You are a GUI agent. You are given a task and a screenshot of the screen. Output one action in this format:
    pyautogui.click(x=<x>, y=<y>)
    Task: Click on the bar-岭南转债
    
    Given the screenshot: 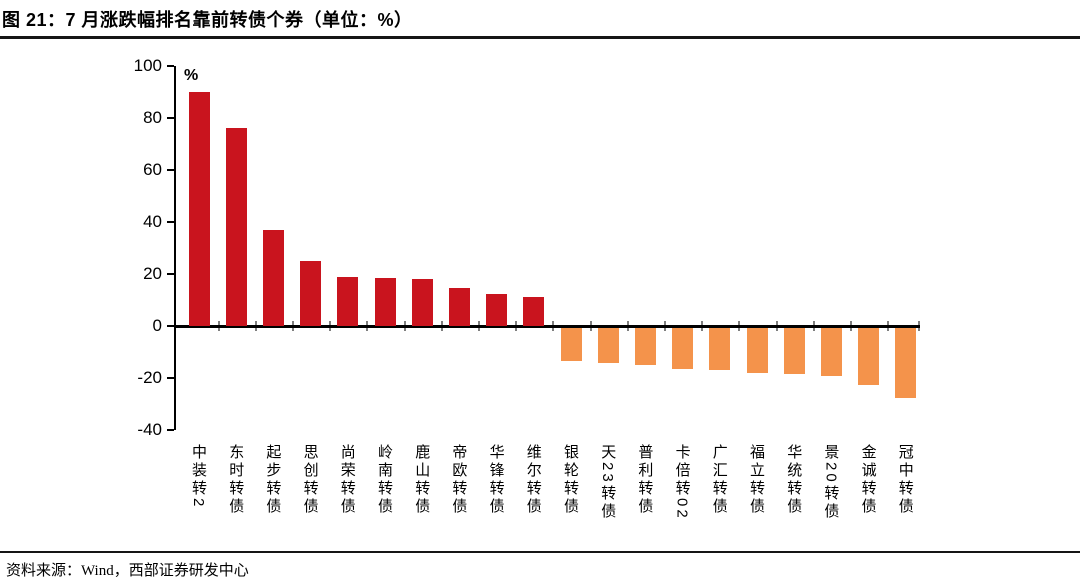 What is the action you would take?
    pyautogui.click(x=385, y=301)
    